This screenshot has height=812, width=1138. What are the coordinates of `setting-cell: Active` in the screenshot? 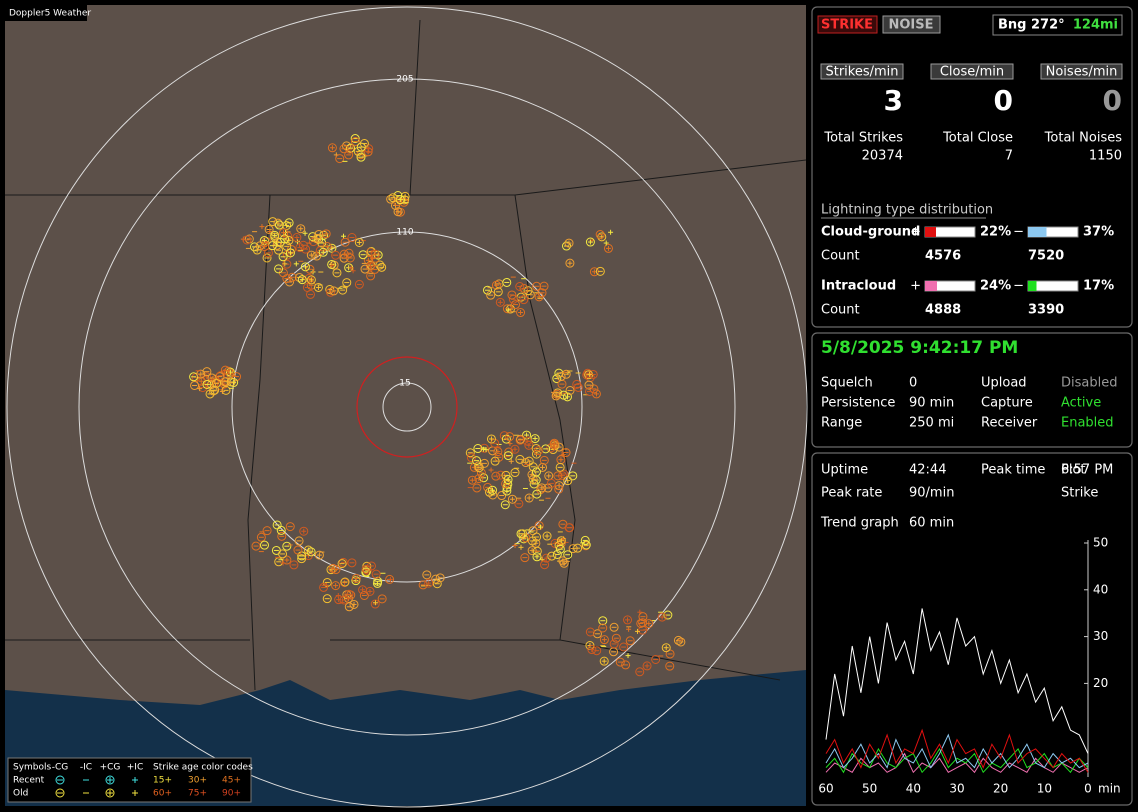 It's located at (1081, 403).